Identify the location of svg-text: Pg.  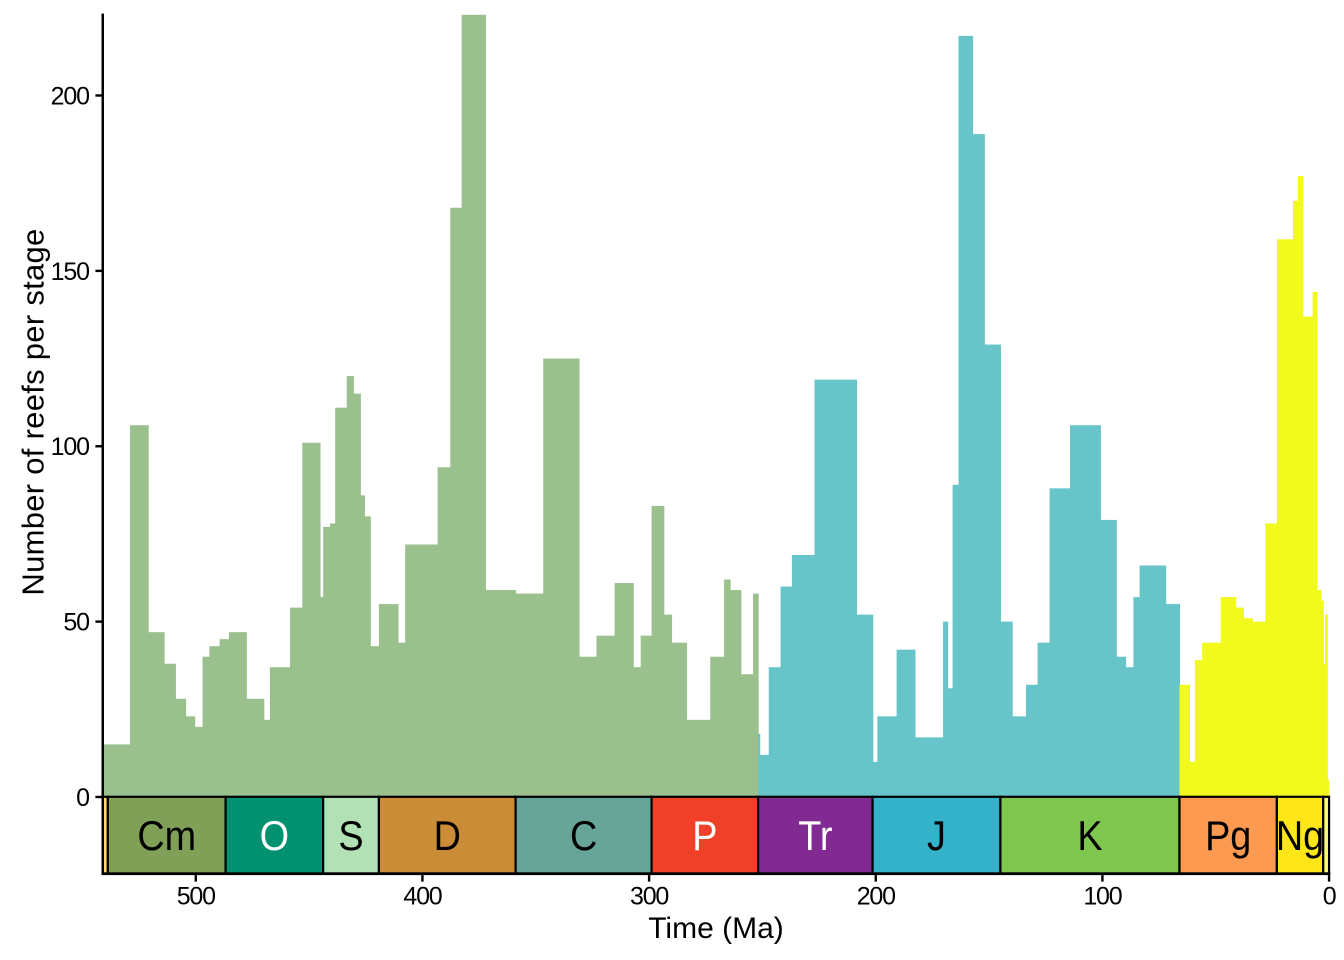
(1228, 836).